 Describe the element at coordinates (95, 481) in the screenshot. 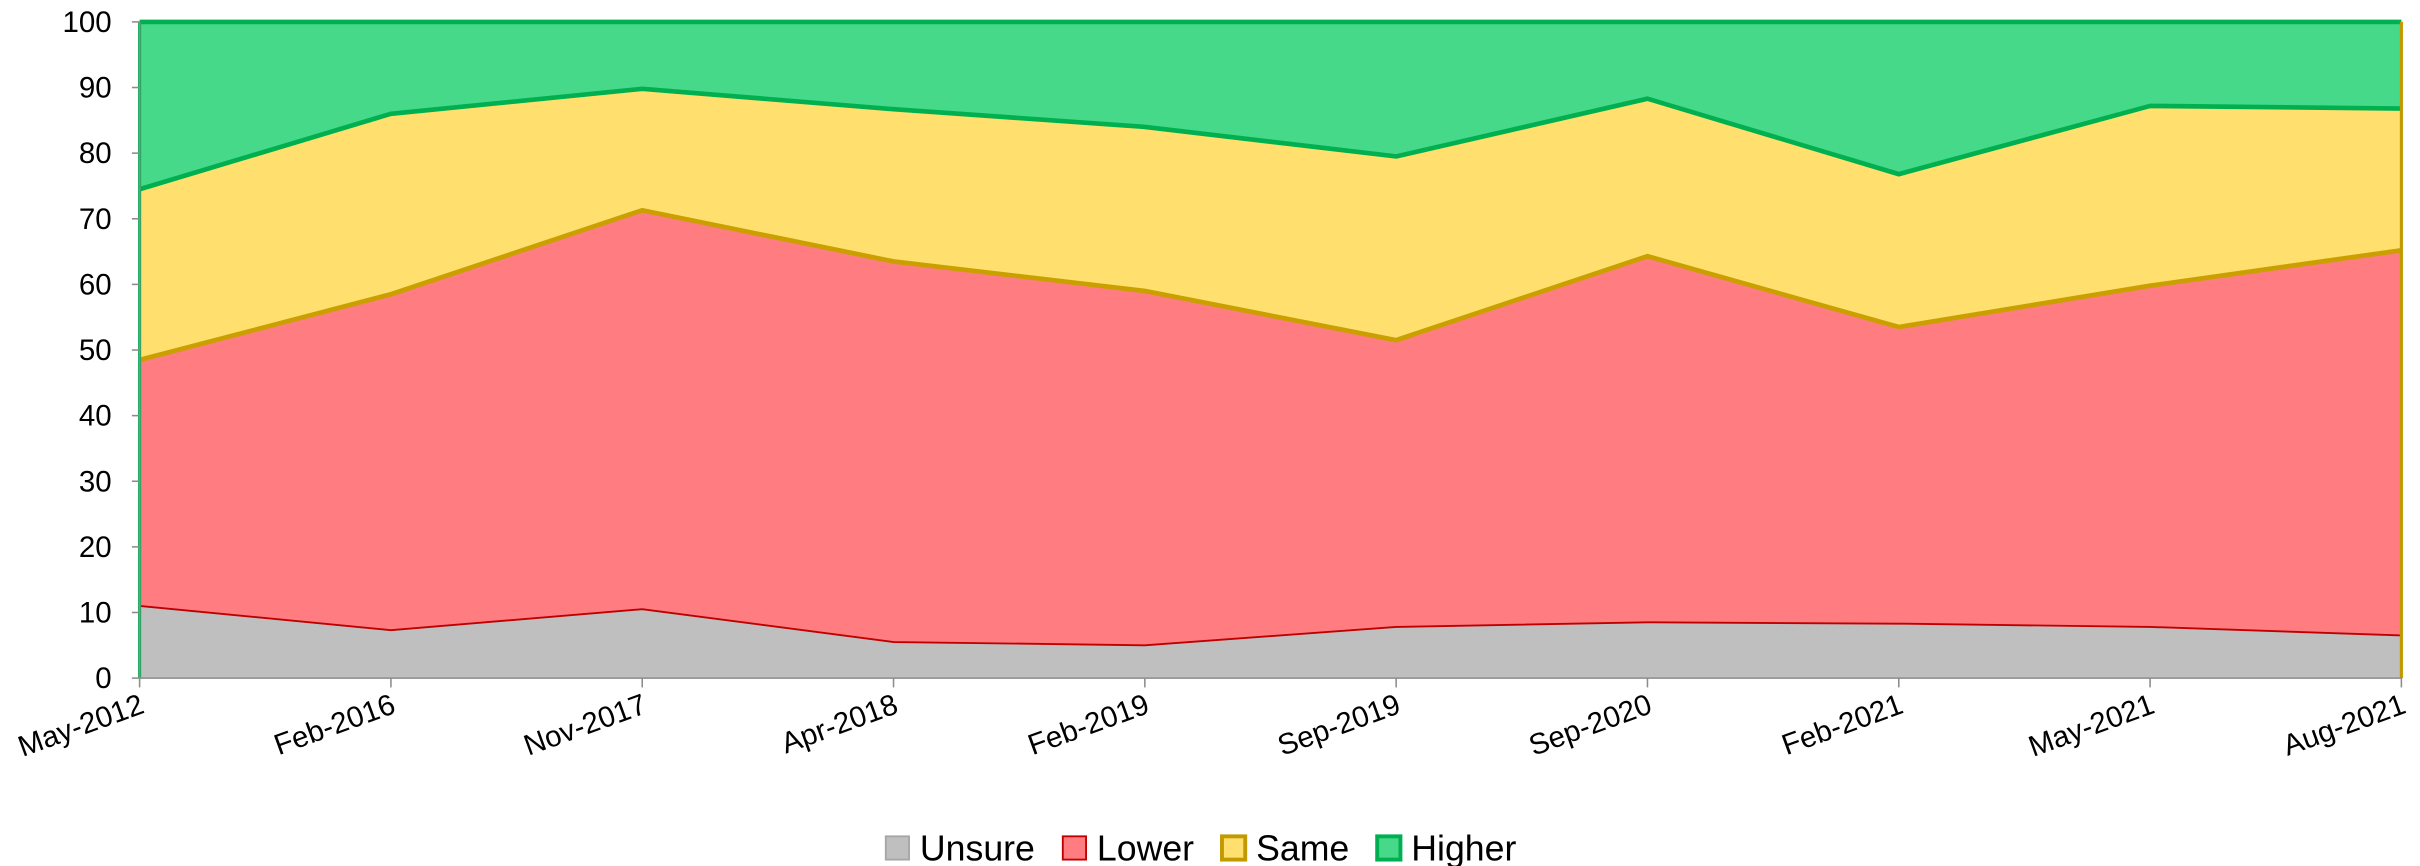

I see `y-tick-label: 30` at that location.